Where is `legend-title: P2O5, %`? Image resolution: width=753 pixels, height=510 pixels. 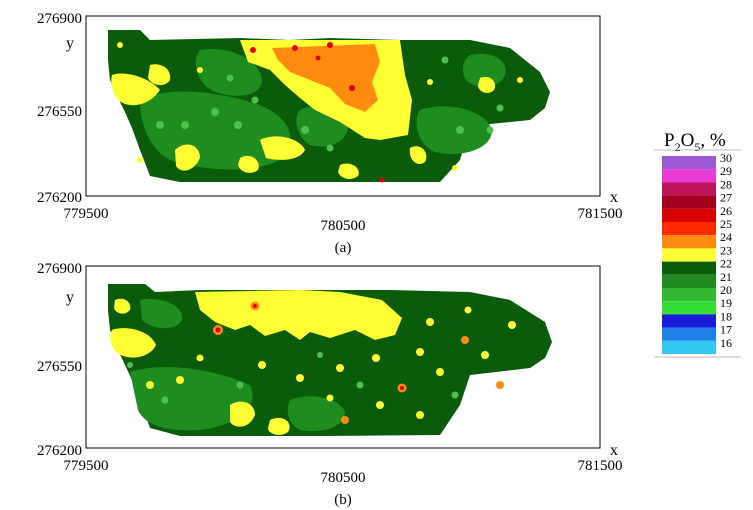
legend-title: P2O5, % is located at coordinates (695, 142).